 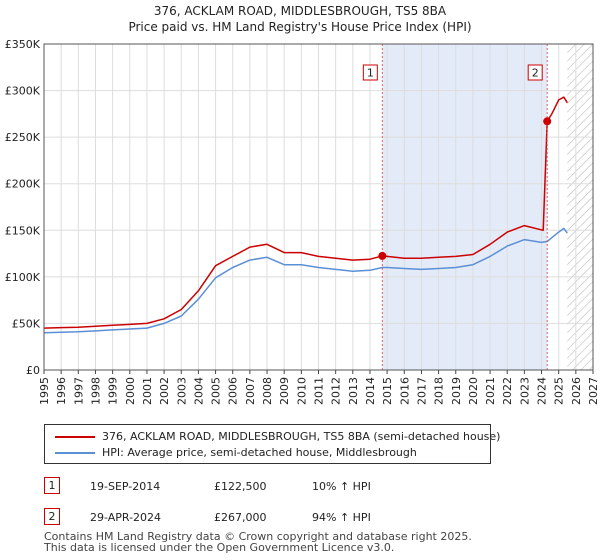 What do you see at coordinates (387, 391) in the screenshot?
I see `x-tick-label: 2015` at bounding box center [387, 391].